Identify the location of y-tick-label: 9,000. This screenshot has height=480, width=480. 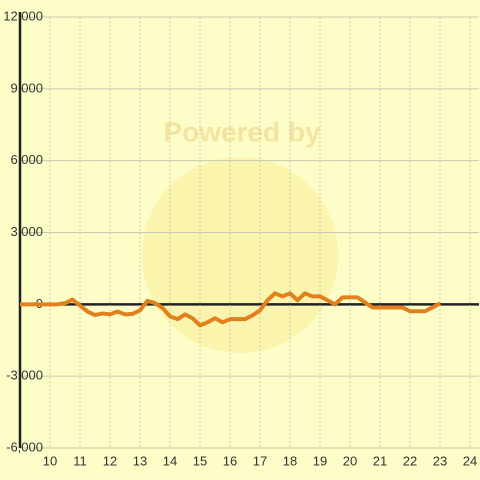
(26, 87).